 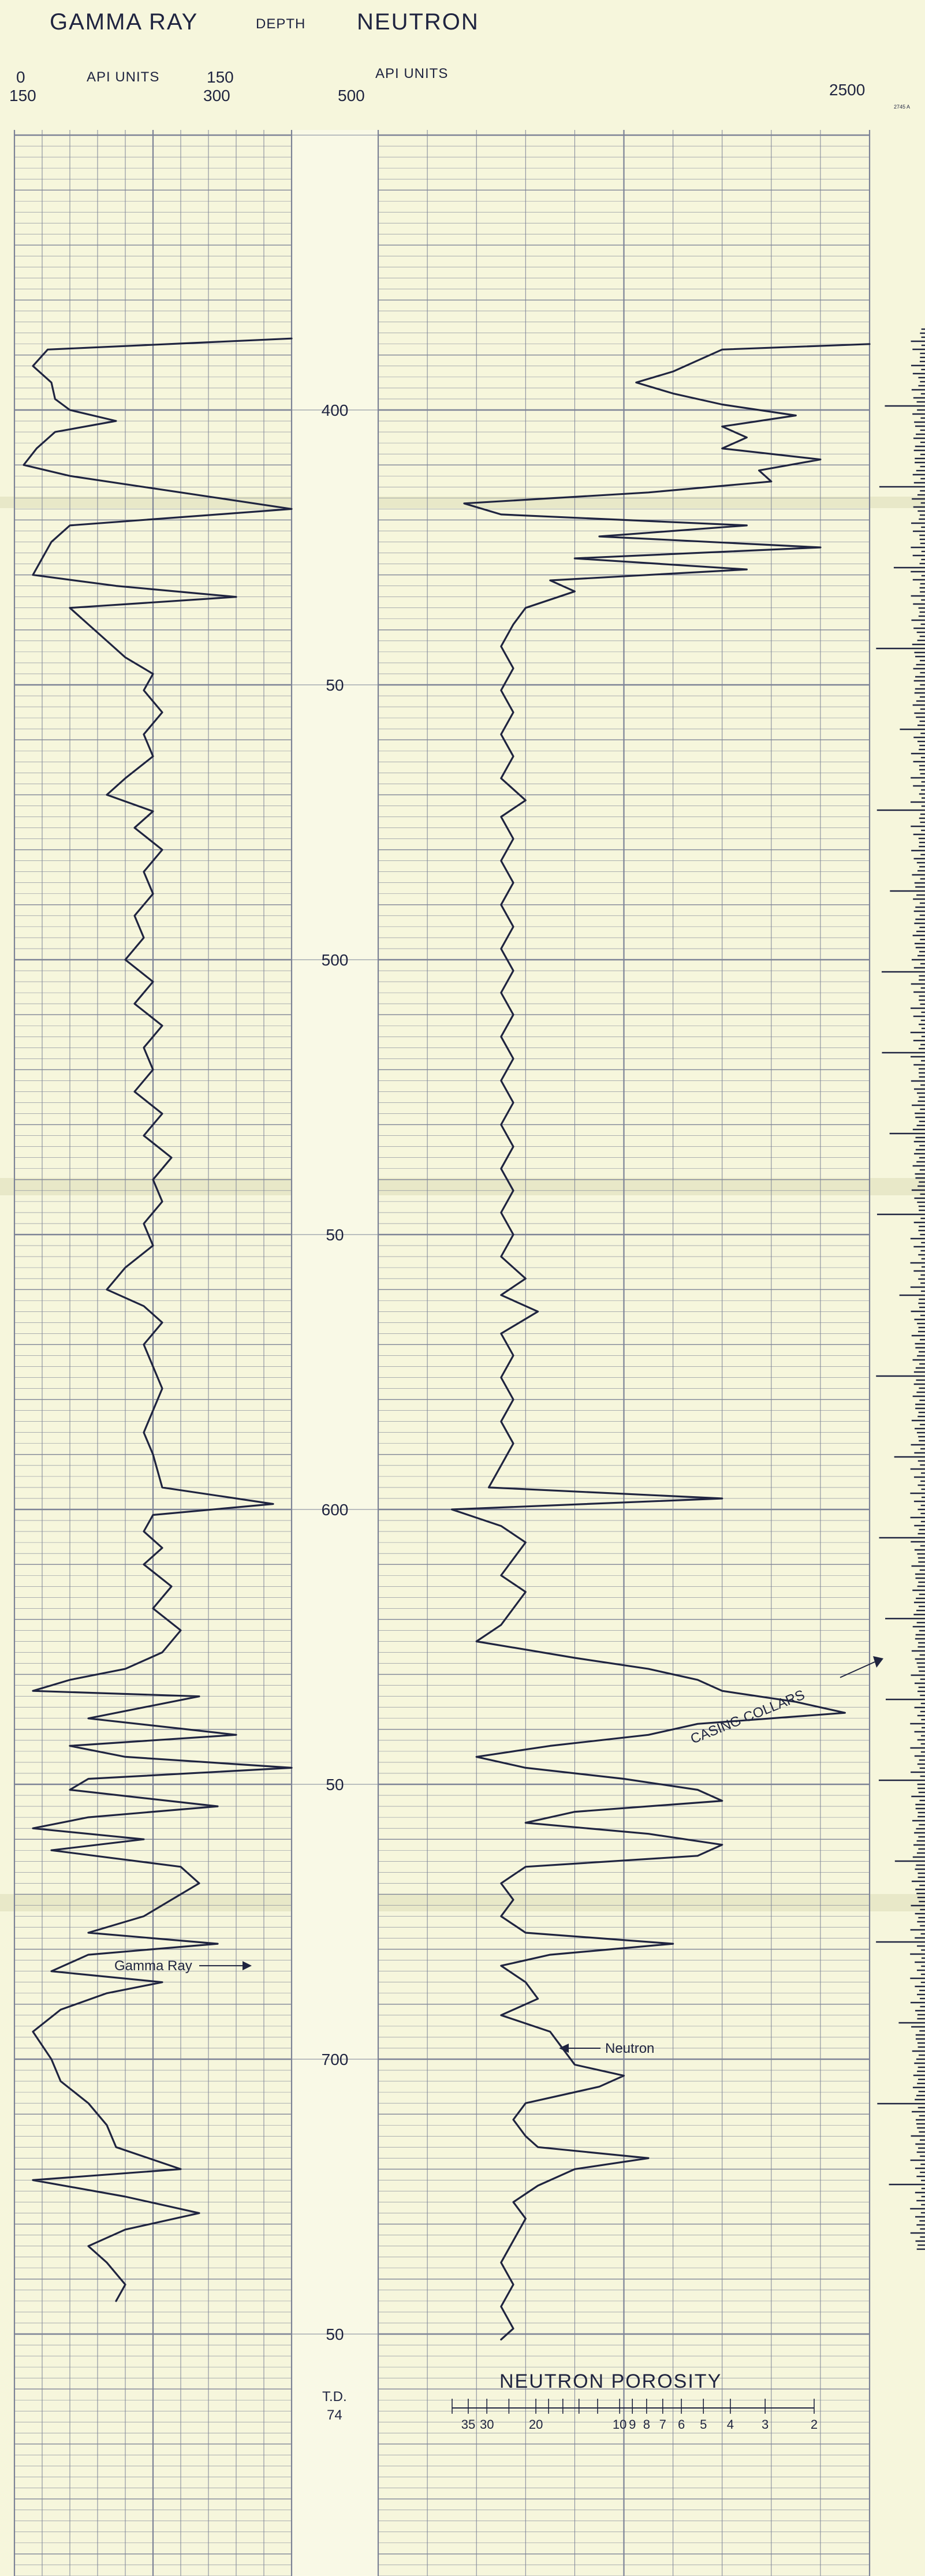 What do you see at coordinates (814, 2425) in the screenshot?
I see `np-tick-label-2: 2` at bounding box center [814, 2425].